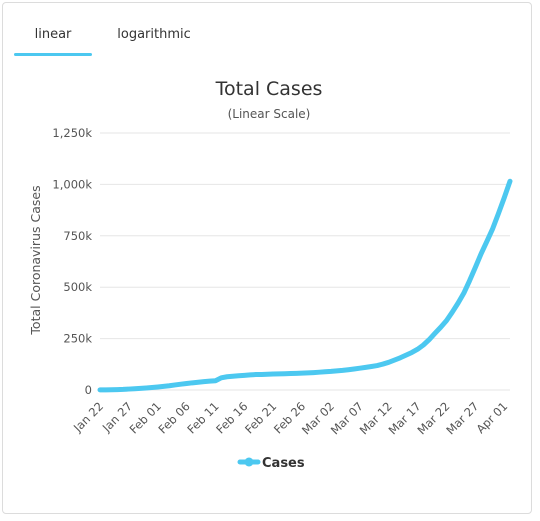 The width and height of the screenshot is (540, 521). I want to click on y-tick-label: 500k, so click(77, 287).